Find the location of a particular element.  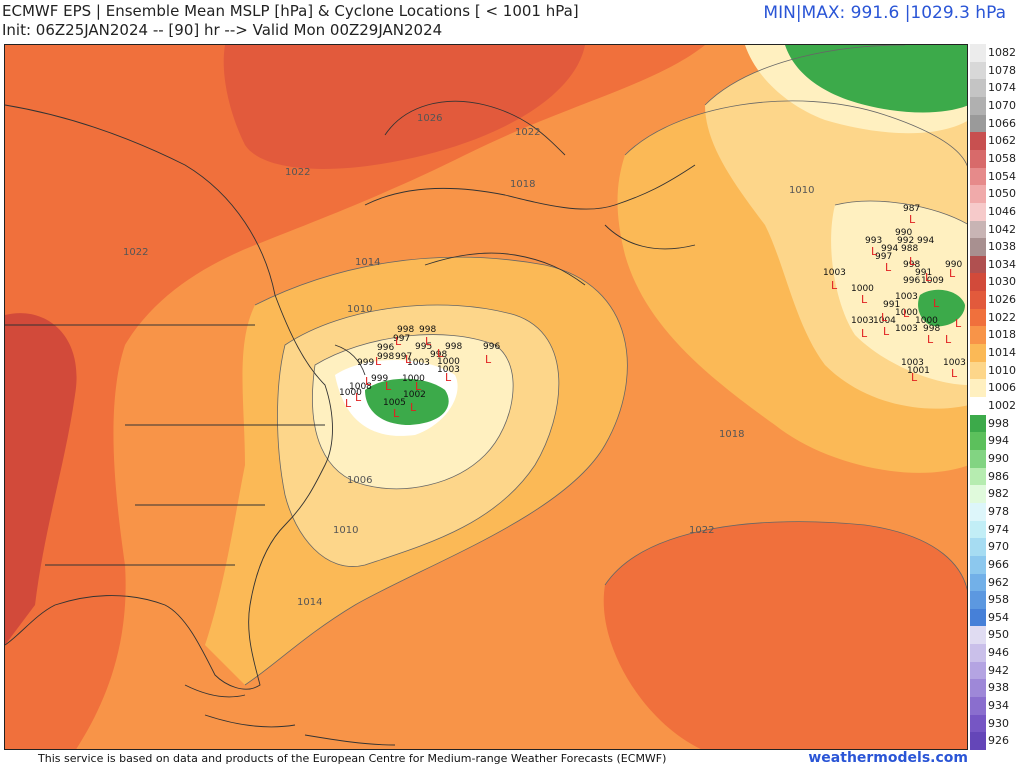

cyclone-pressure: 997 is located at coordinates (883, 257).